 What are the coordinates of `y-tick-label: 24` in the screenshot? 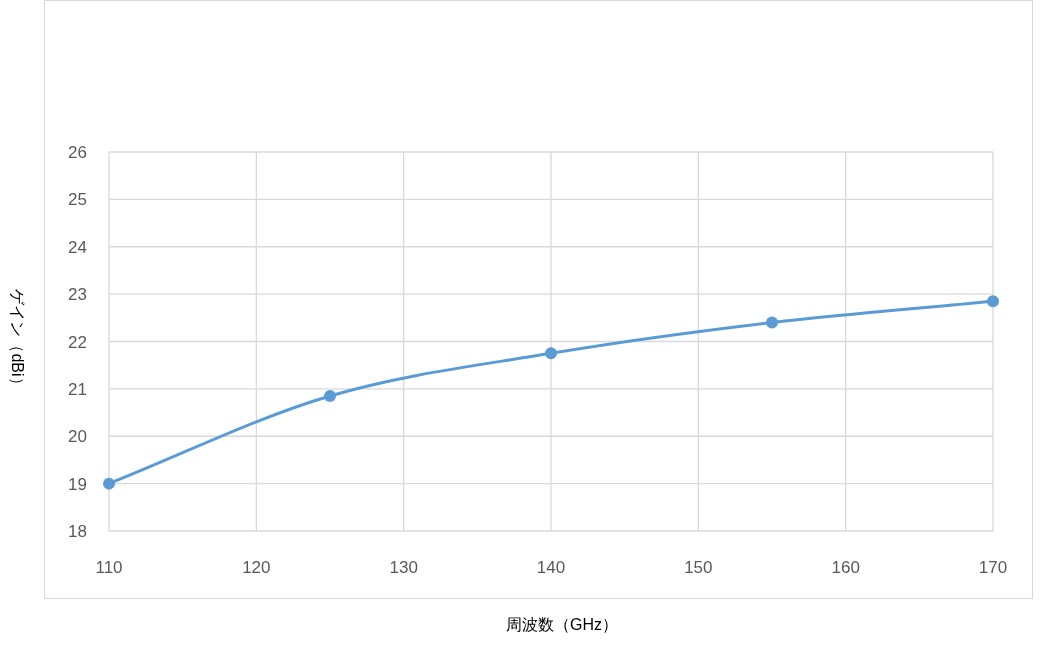 It's located at (77, 247).